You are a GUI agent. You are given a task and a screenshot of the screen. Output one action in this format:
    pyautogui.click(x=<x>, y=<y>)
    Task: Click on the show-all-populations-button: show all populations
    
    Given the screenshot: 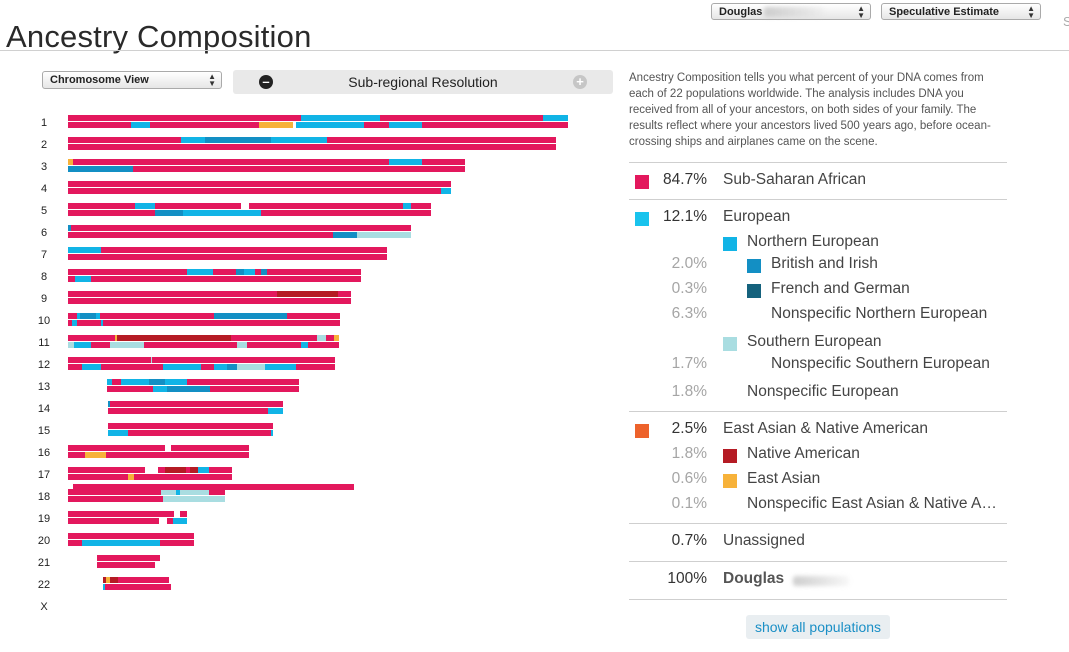 What is the action you would take?
    pyautogui.click(x=818, y=627)
    